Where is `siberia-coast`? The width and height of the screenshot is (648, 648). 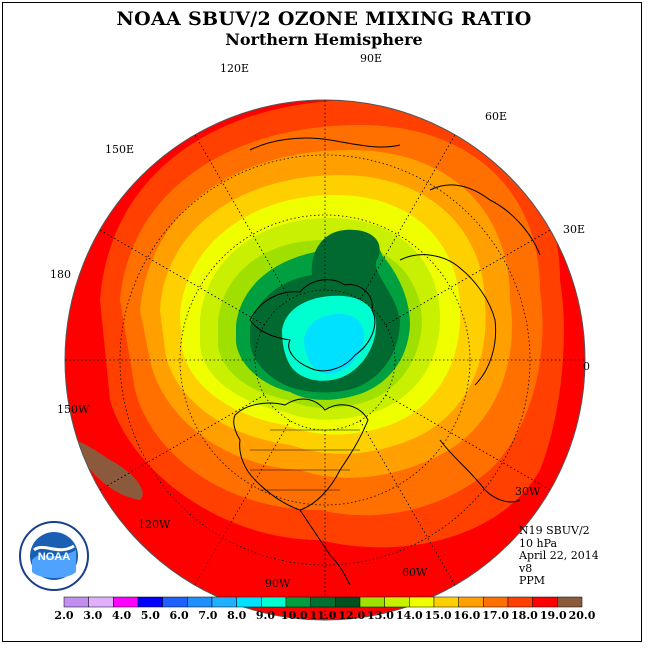
siberia-coast is located at coordinates (325, 144).